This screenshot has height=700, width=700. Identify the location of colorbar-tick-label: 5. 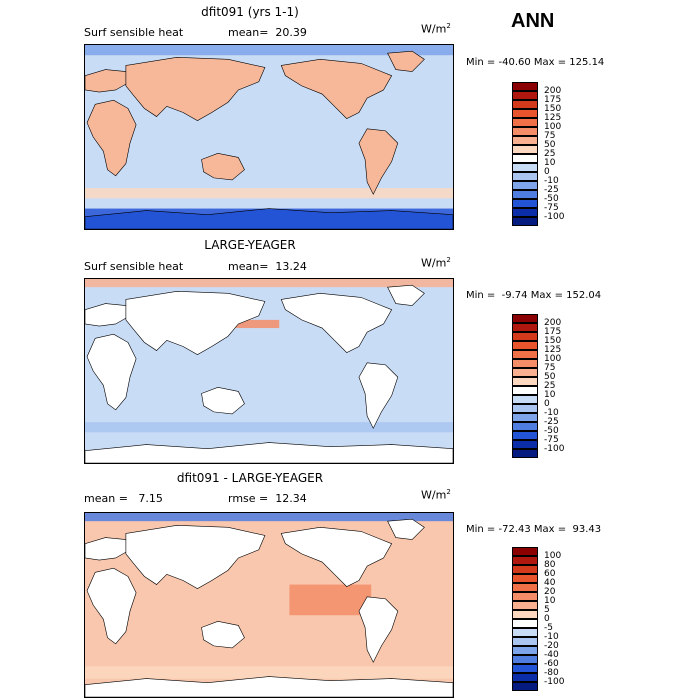
(547, 609).